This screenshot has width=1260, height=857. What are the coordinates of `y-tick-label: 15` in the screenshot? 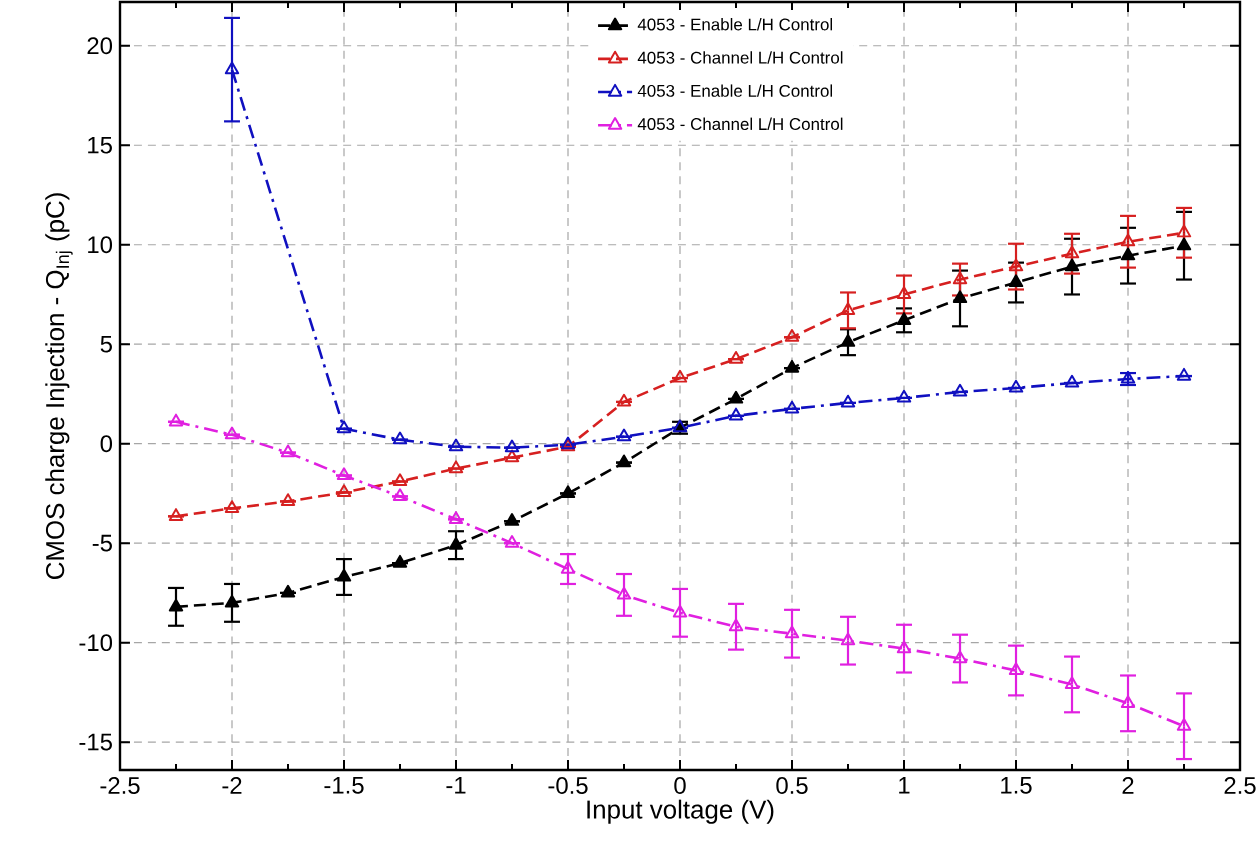 It's located at (100, 145).